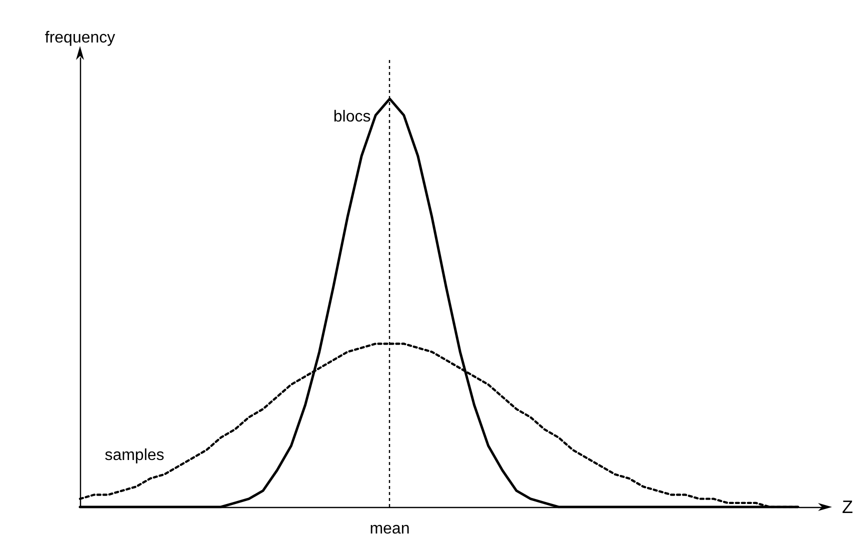 This screenshot has height=547, width=868. I want to click on x-axis-title: Z, so click(847, 507).